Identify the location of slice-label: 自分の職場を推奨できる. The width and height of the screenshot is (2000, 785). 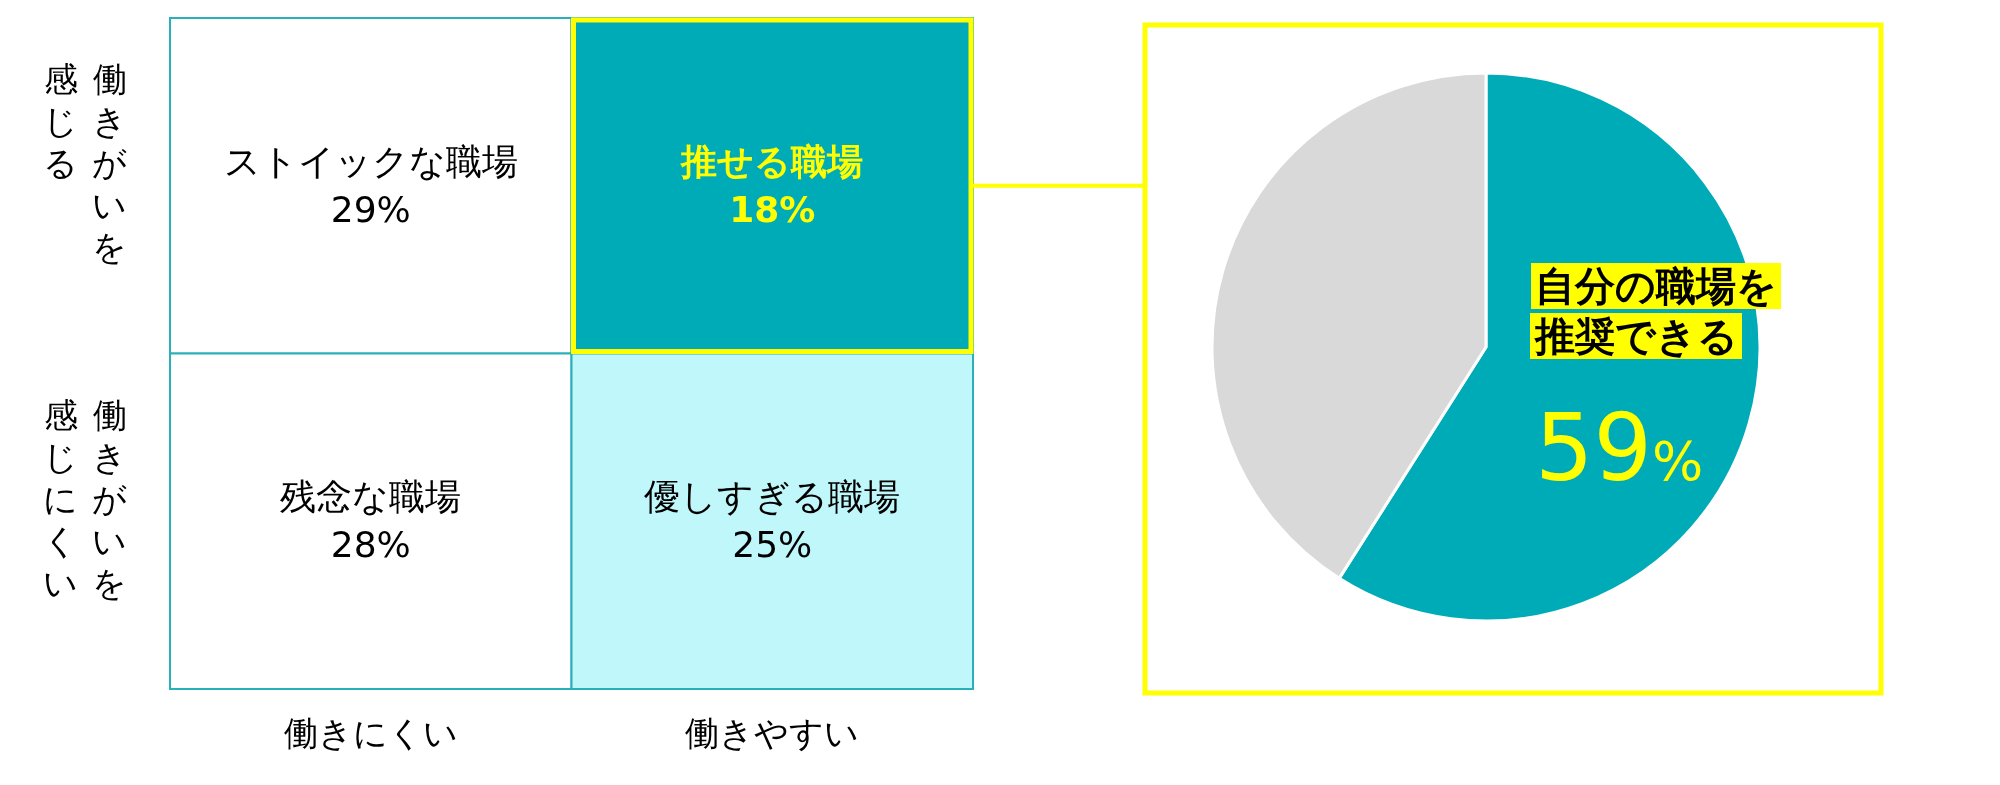
(1655, 311).